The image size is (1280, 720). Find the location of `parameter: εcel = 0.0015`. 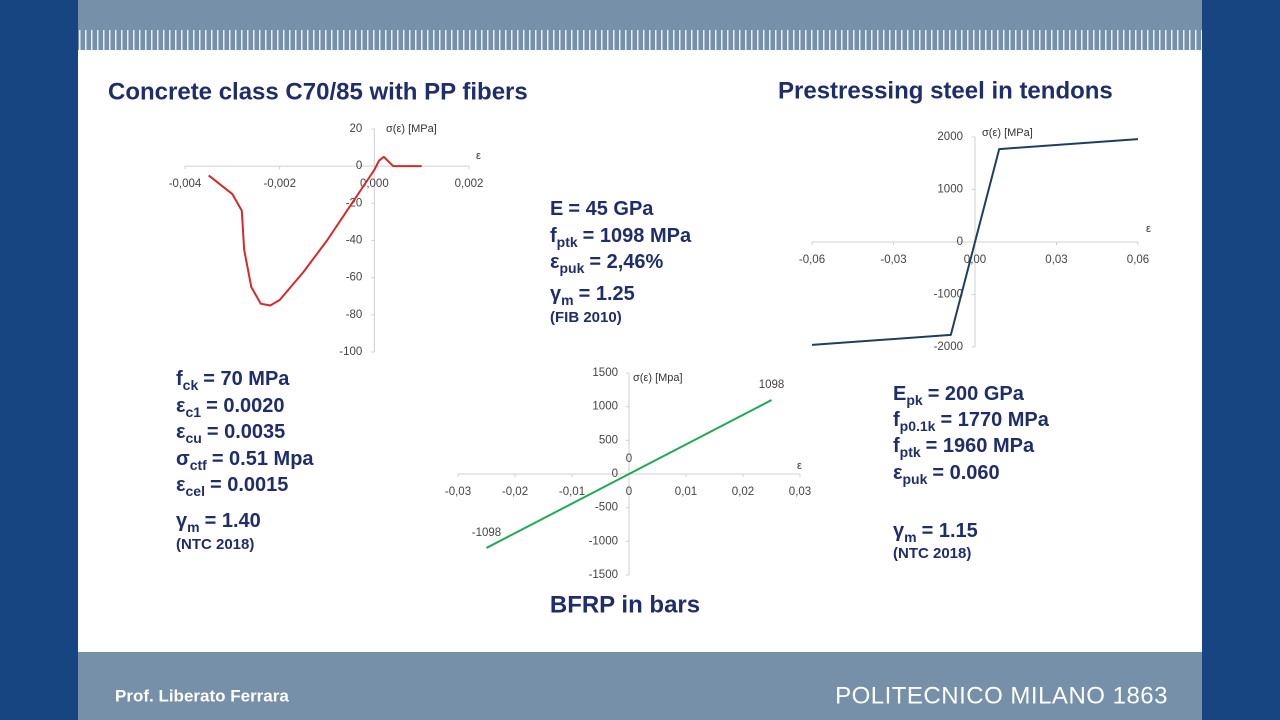

parameter: εcel = 0.0015 is located at coordinates (232, 486).